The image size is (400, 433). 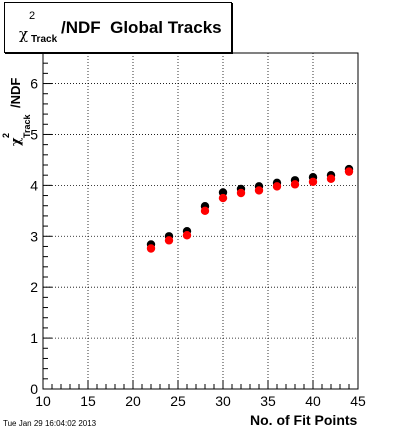 I want to click on y-tick-label: 6, so click(x=34, y=84).